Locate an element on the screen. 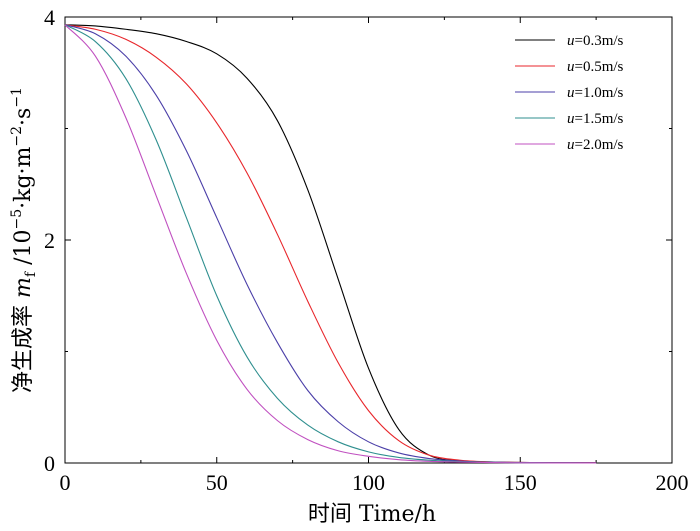  x-axis-title: 时间 Time/h is located at coordinates (372, 514).